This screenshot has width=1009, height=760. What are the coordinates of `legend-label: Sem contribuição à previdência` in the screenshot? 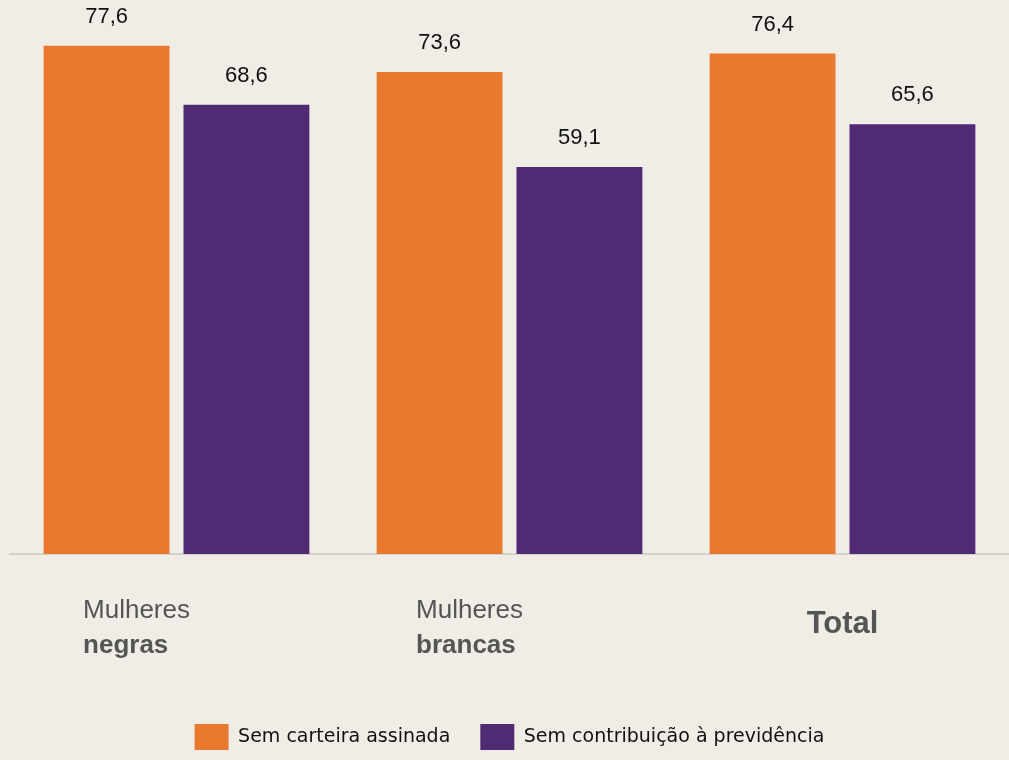 It's located at (674, 734).